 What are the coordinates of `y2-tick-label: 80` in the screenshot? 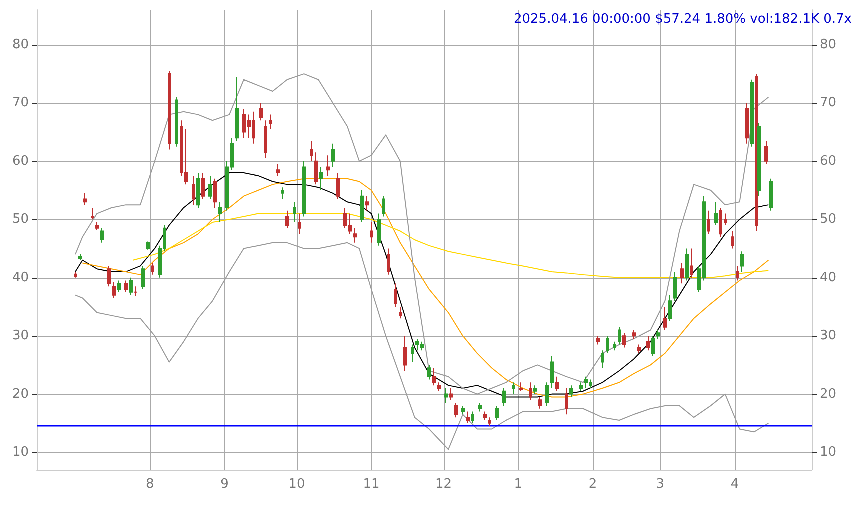 It's located at (828, 44).